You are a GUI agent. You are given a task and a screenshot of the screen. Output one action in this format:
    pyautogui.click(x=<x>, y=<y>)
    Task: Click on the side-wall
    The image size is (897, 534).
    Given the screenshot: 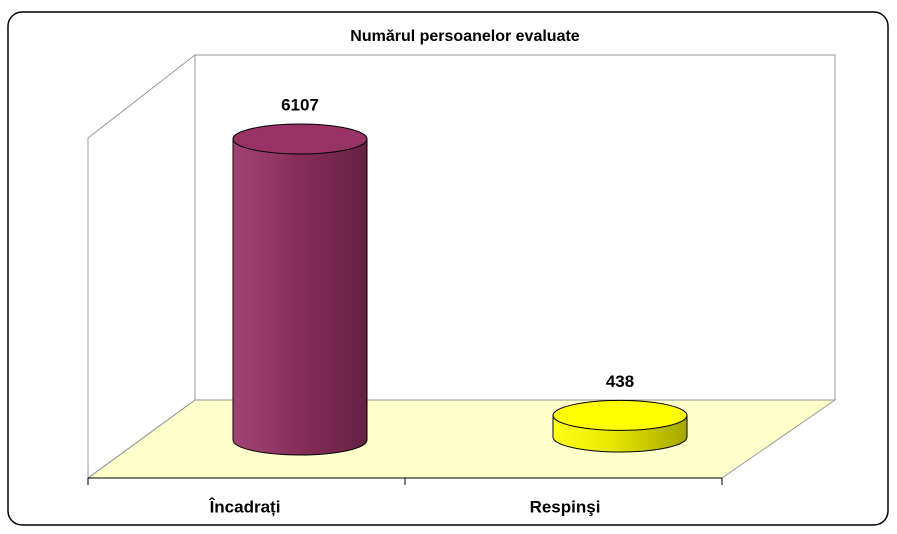 What is the action you would take?
    pyautogui.click(x=141, y=266)
    